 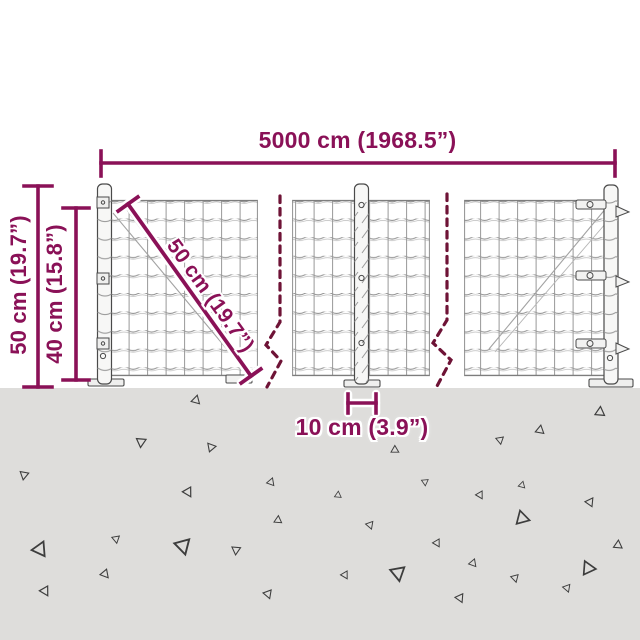 What do you see at coordinates (604, 286) in the screenshot?
I see `fence-post-right` at bounding box center [604, 286].